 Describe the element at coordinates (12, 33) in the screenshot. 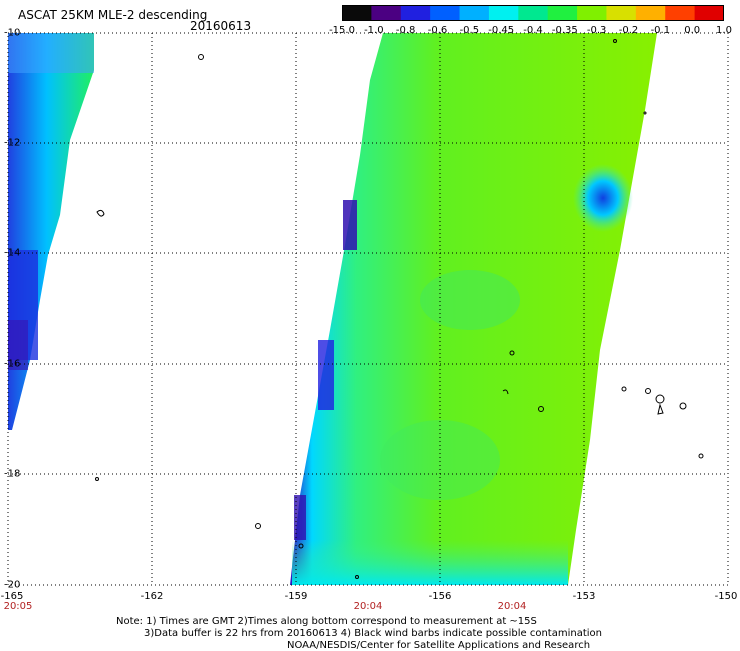

I see `lat-label: -10` at that location.